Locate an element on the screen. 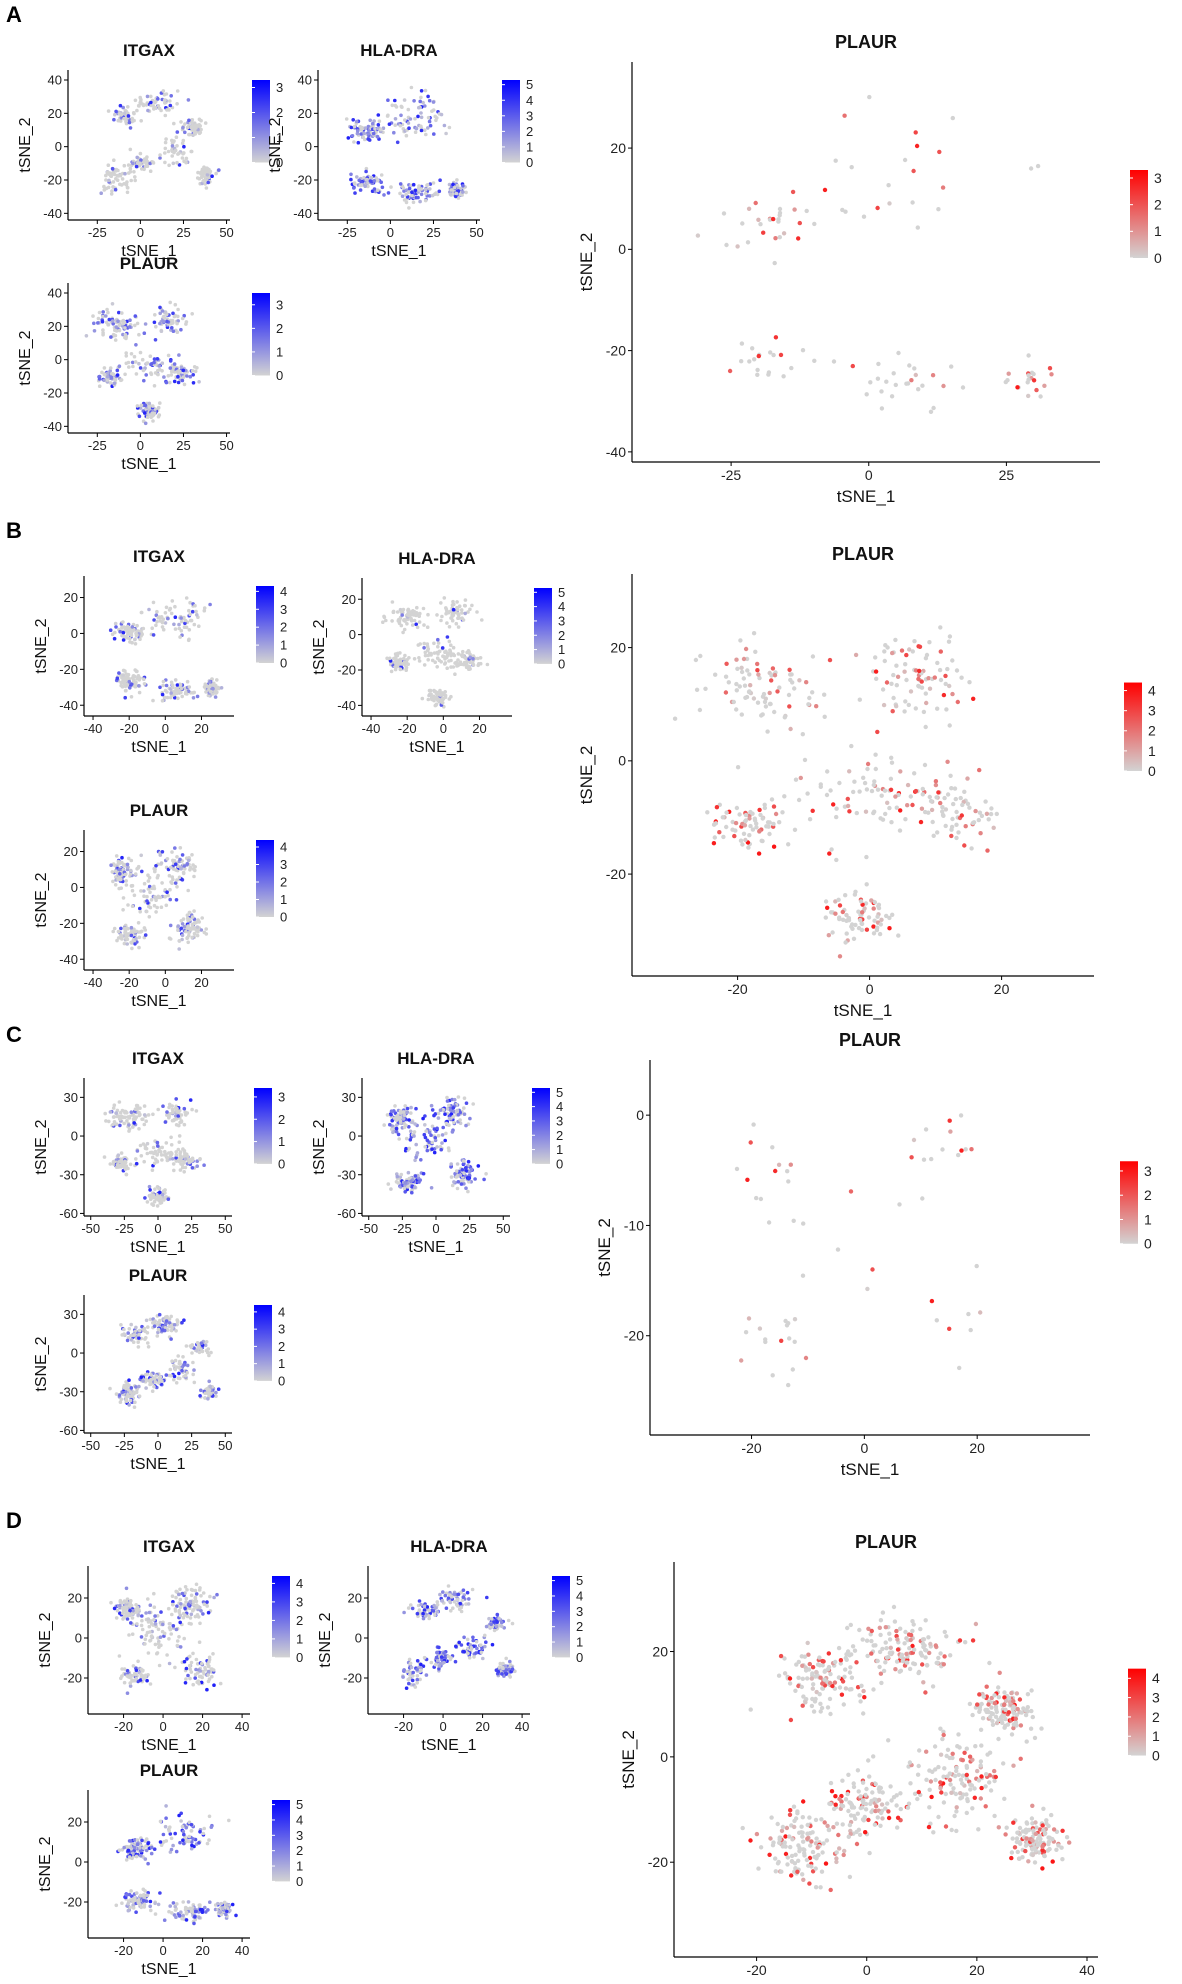 The image size is (1182, 1984). x-tick-label: -40 is located at coordinates (93, 982).